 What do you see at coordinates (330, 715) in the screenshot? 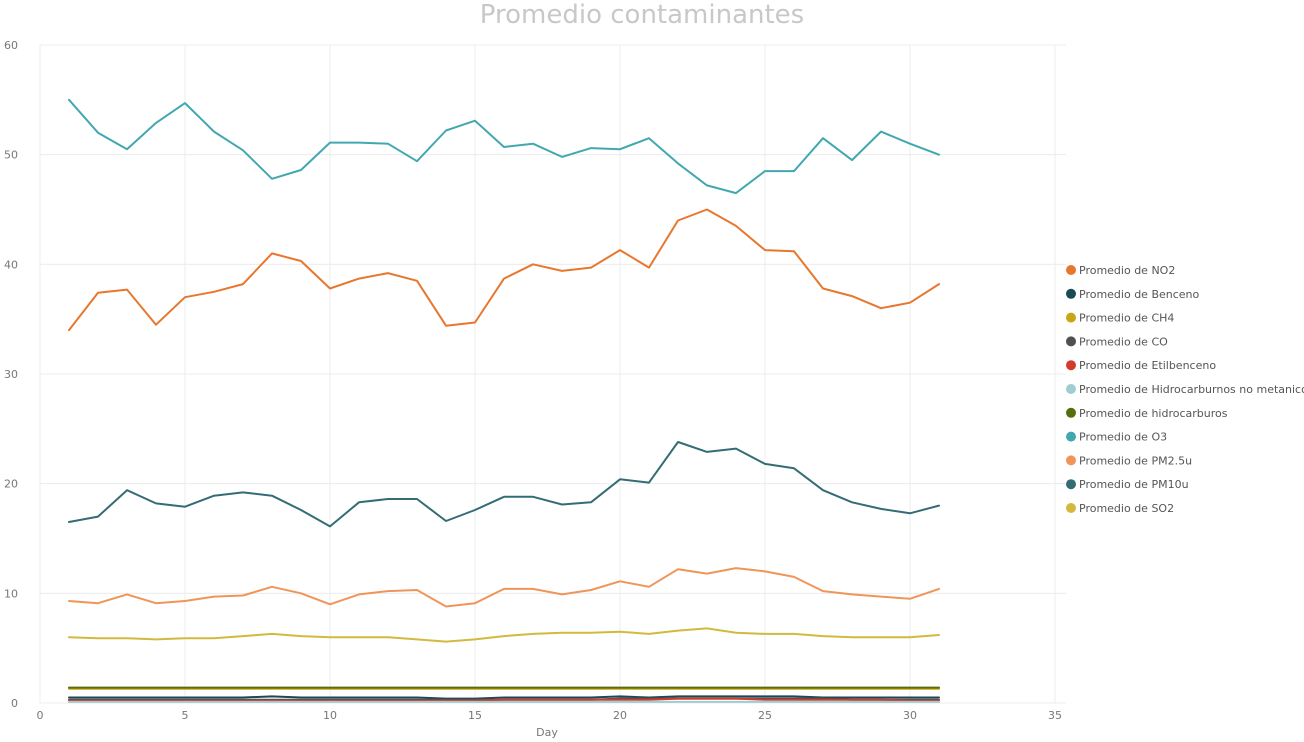
I see `x-tick-label: 10` at bounding box center [330, 715].